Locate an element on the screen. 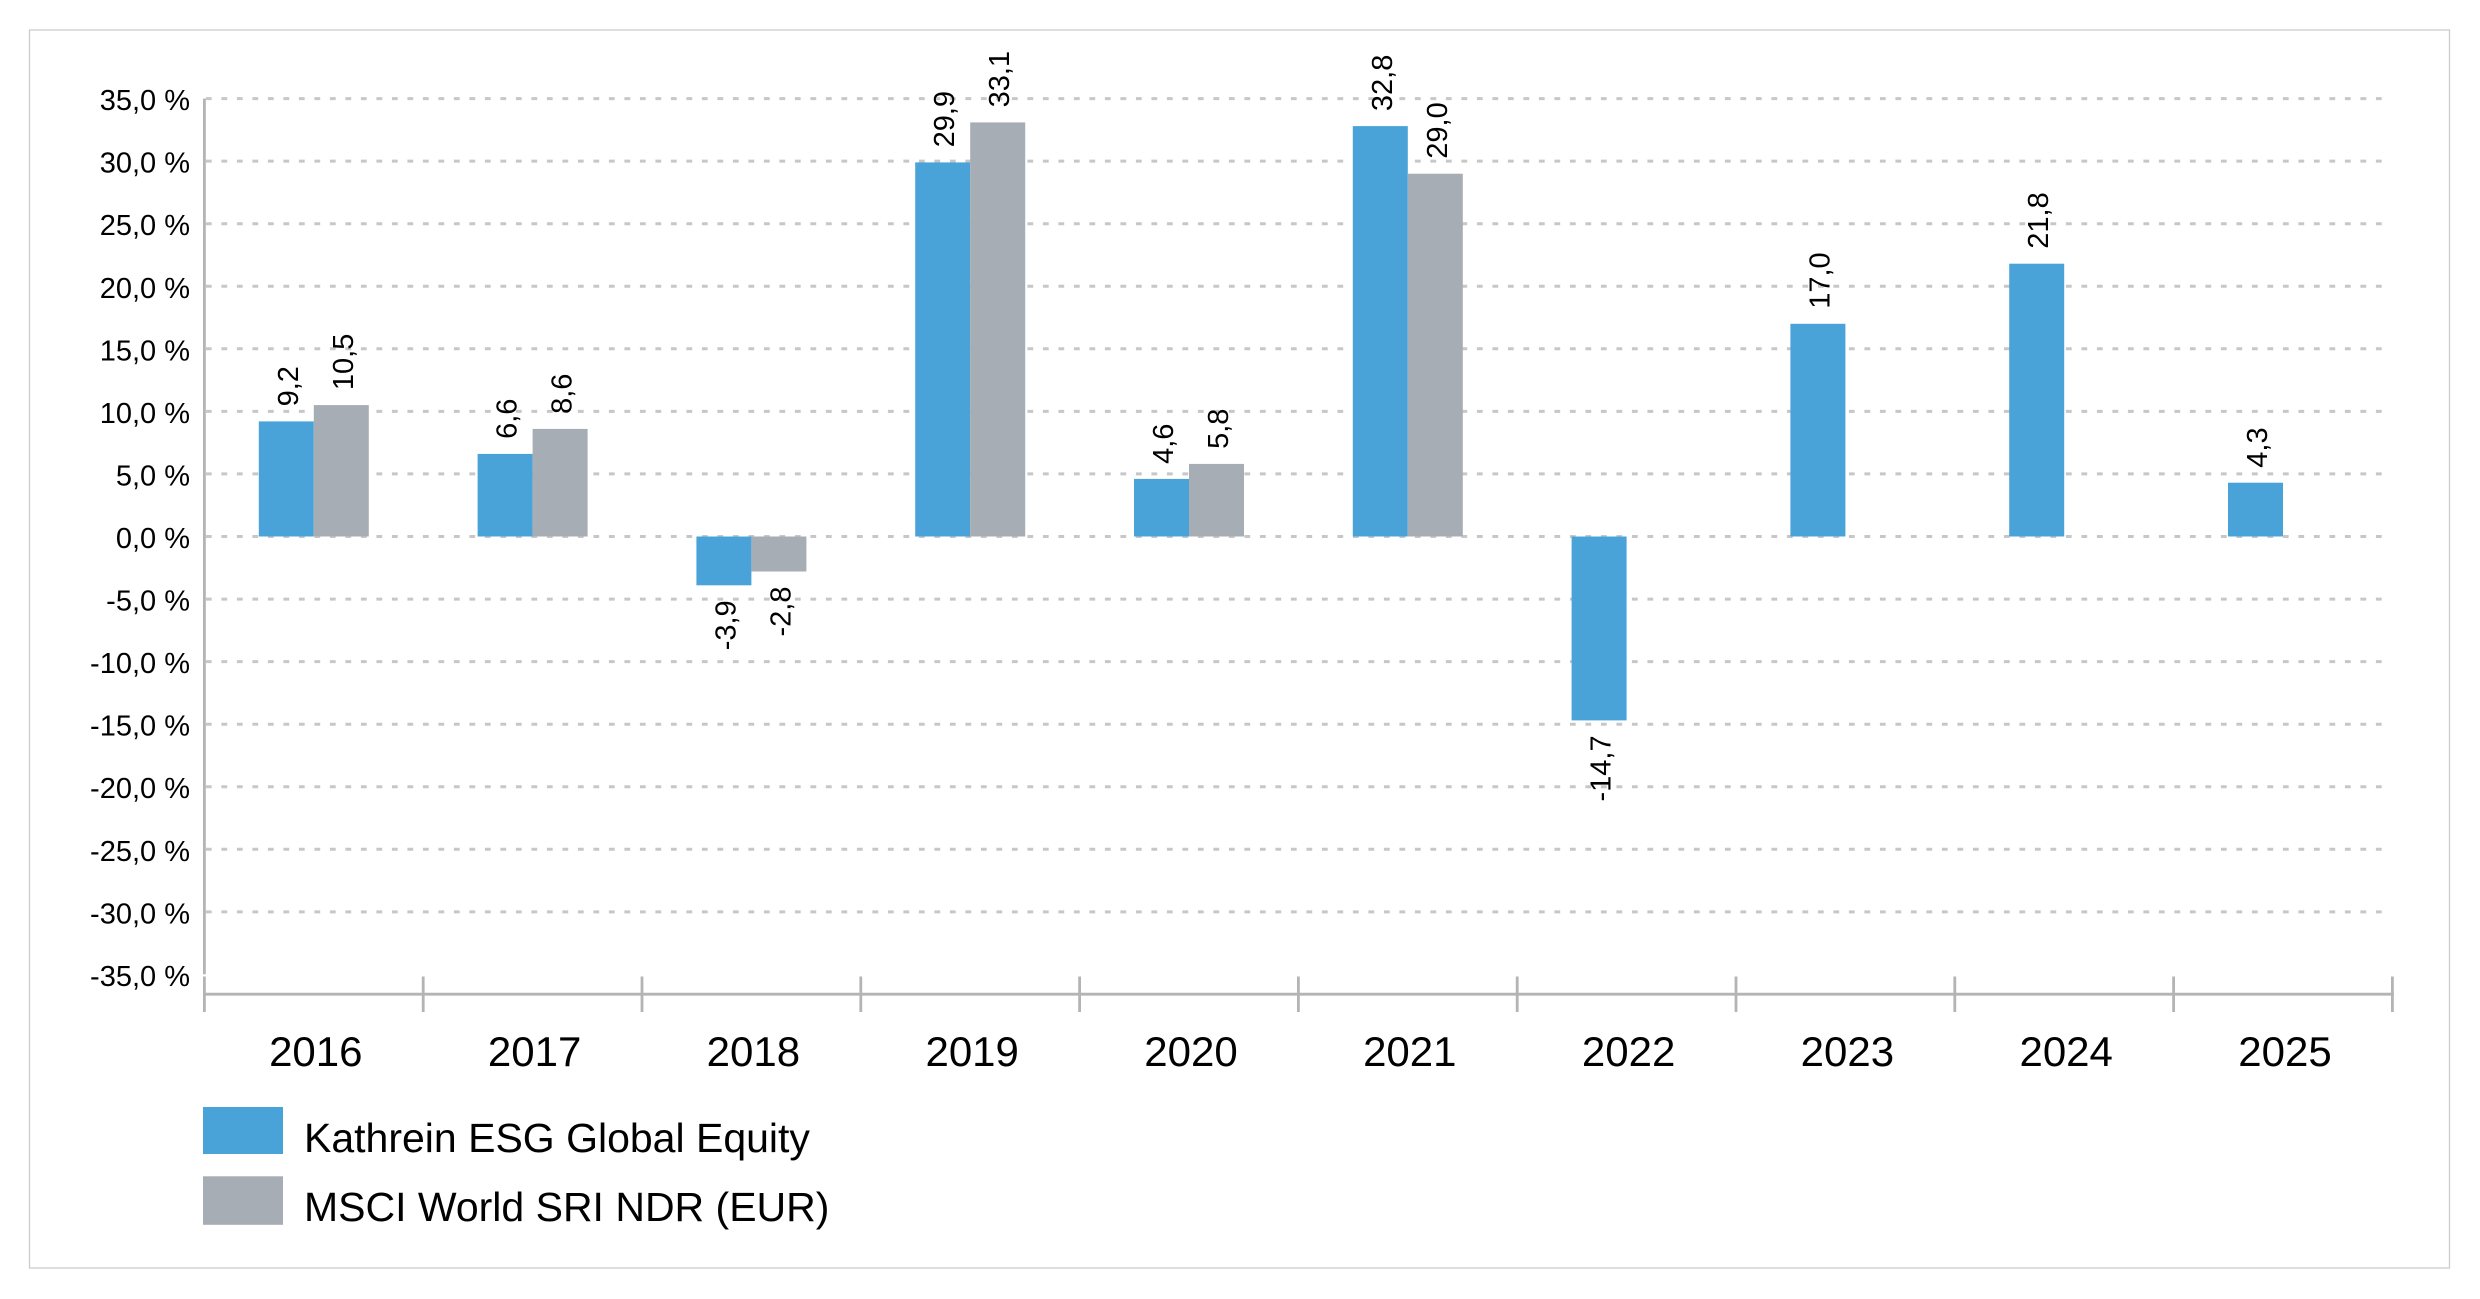 The width and height of the screenshot is (2480, 1299). svg-text: 21,8 is located at coordinates (2039, 220).